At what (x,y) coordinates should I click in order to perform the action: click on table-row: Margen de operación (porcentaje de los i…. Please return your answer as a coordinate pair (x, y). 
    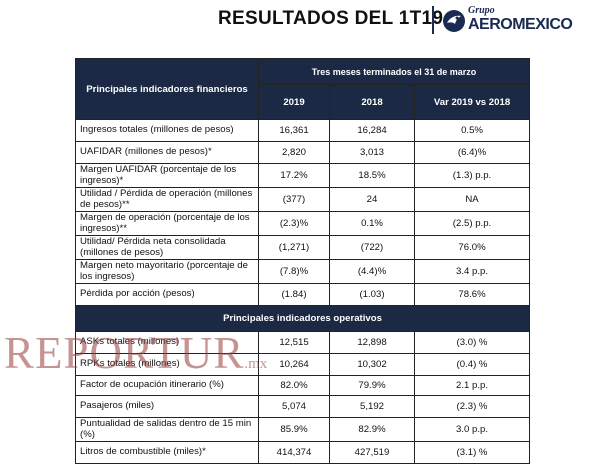
    Looking at the image, I should click on (303, 223).